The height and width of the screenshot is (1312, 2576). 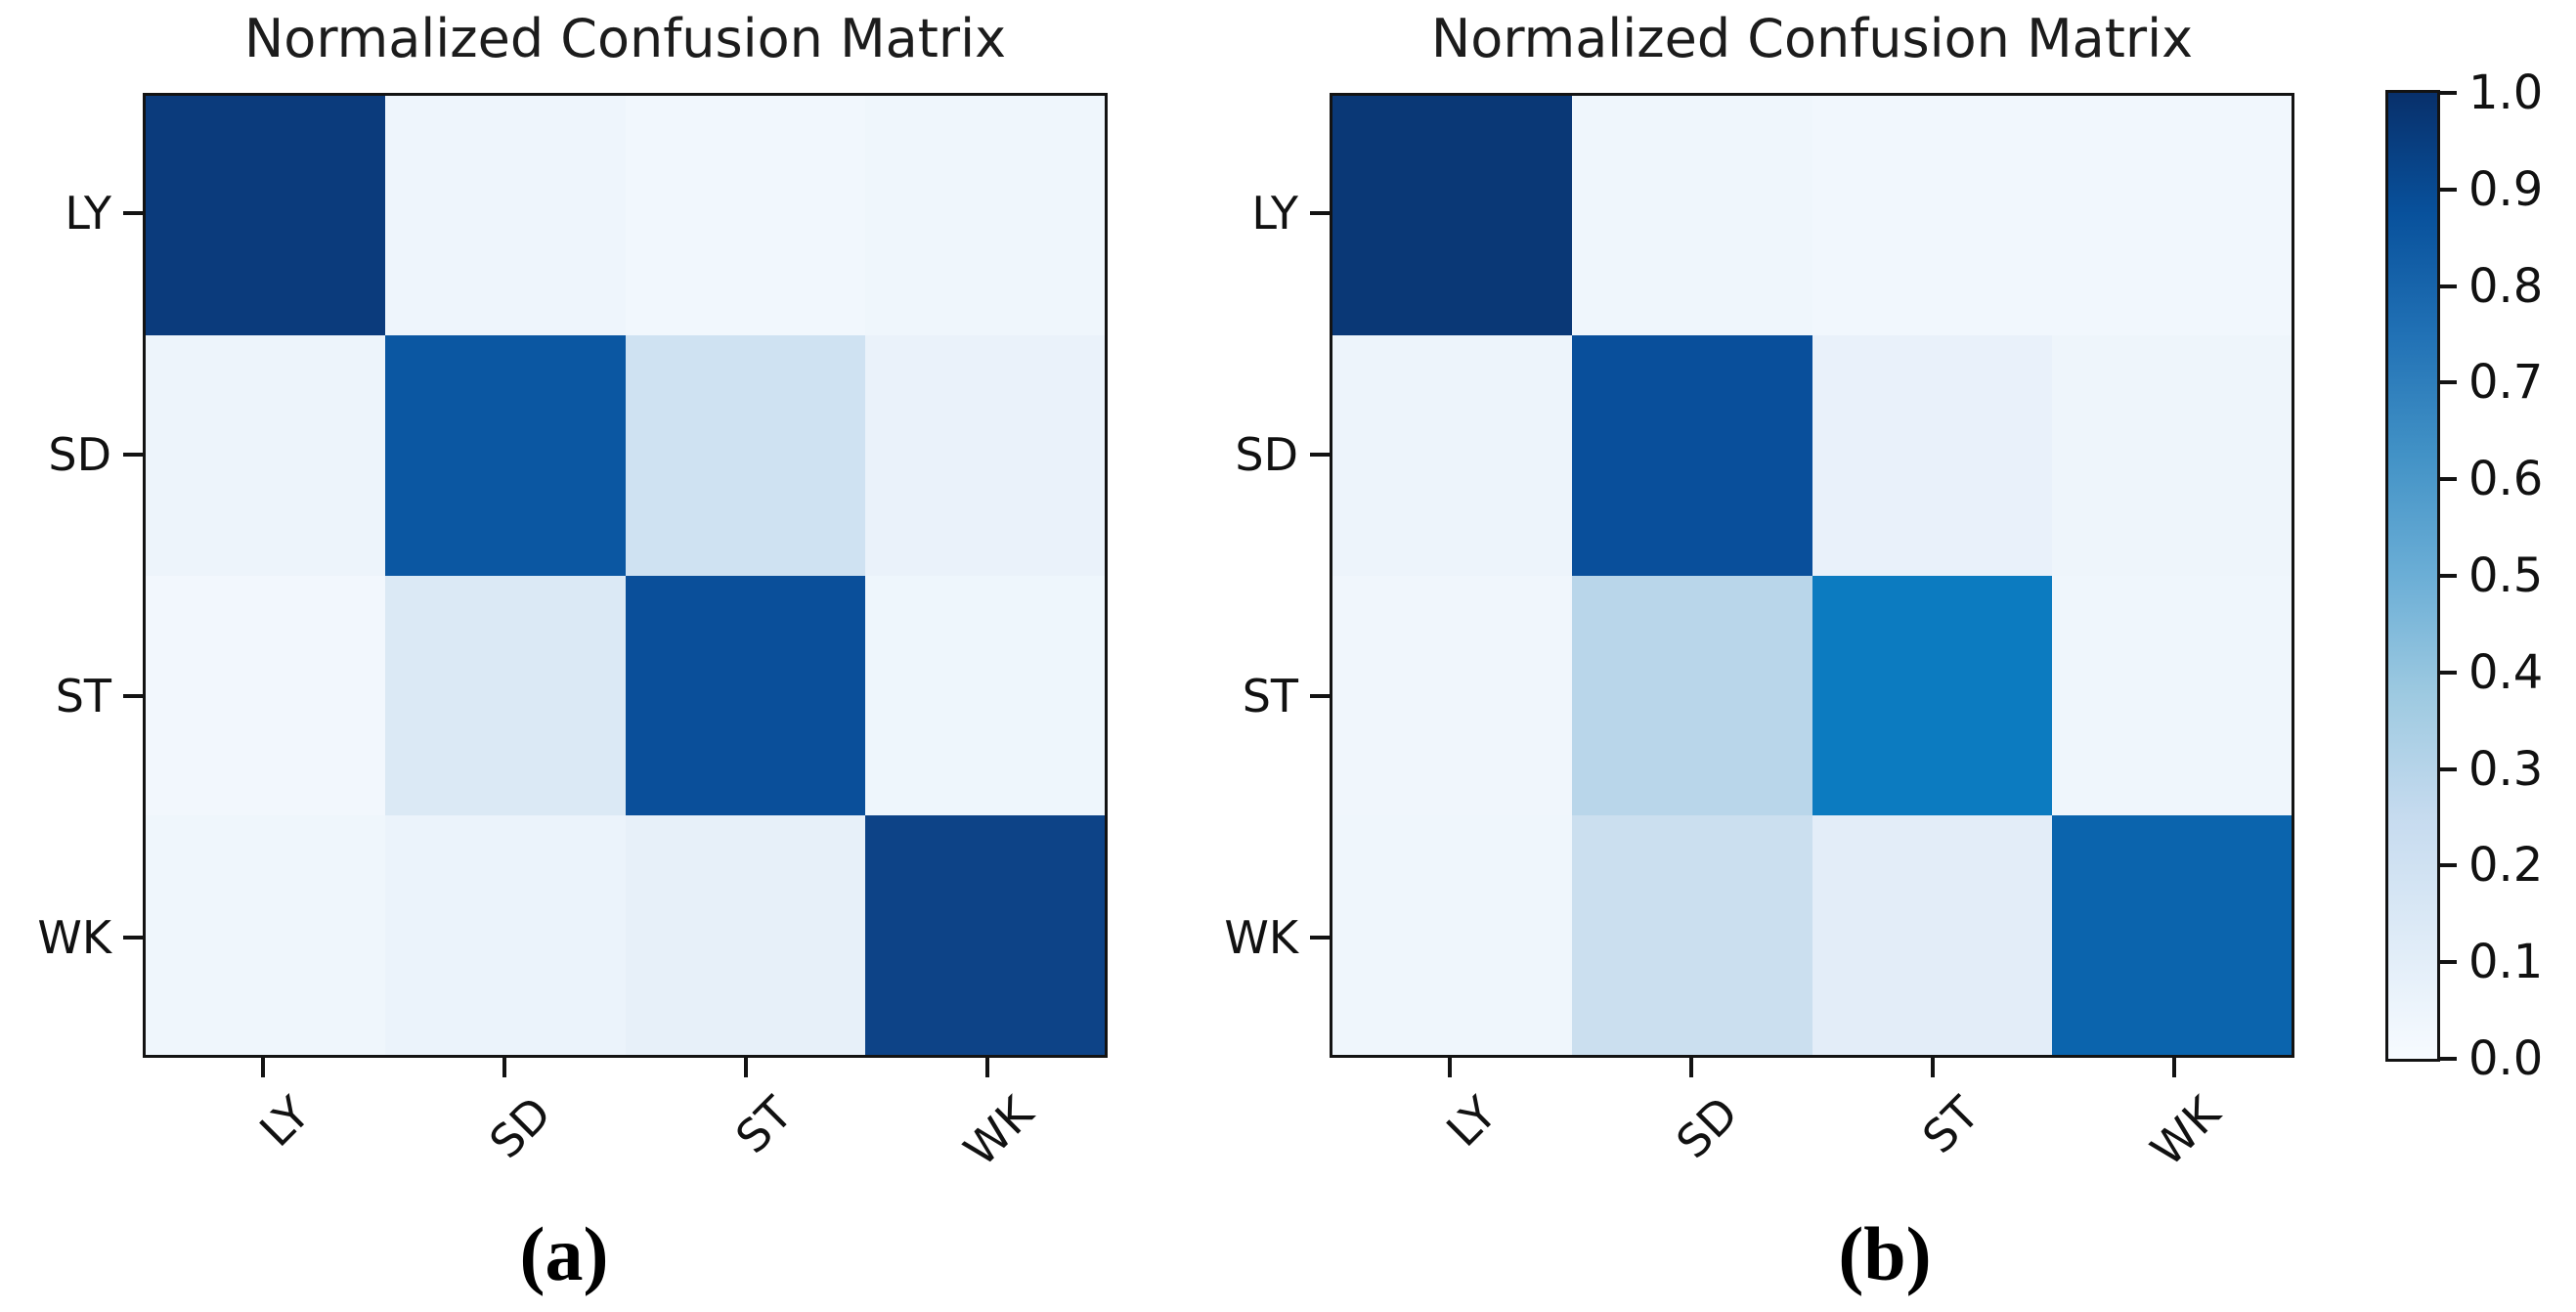 What do you see at coordinates (1452, 695) in the screenshot?
I see `cell-b-ST-LY` at bounding box center [1452, 695].